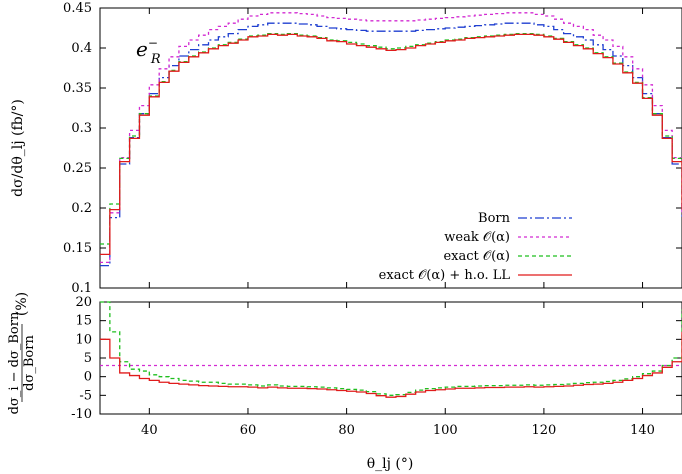  Describe the element at coordinates (391, 364) in the screenshot. I see `series-line` at that location.